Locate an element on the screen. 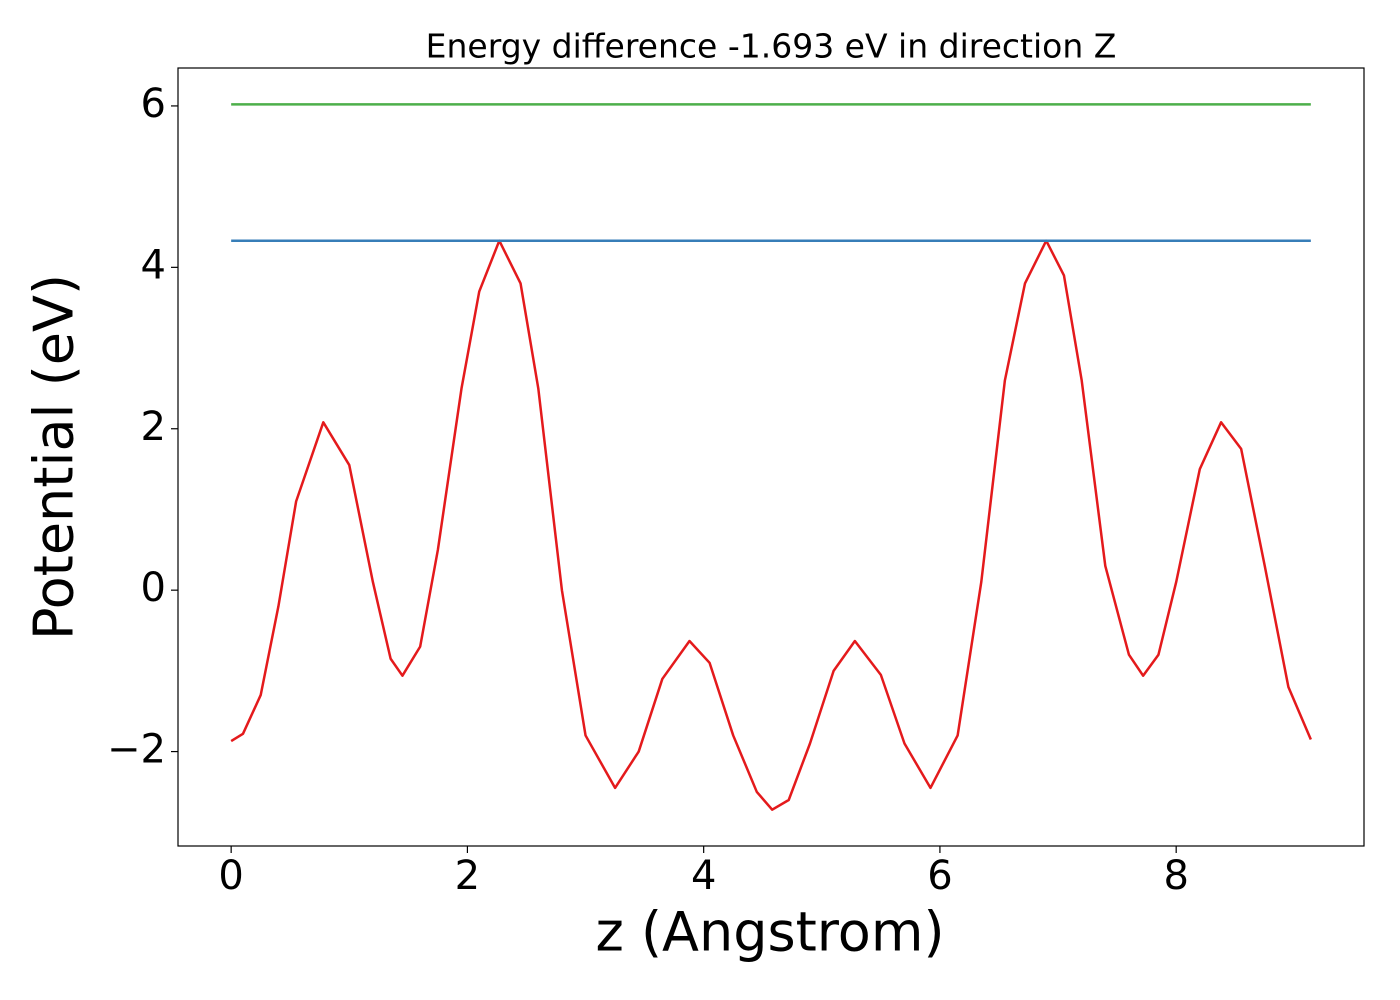  y-tick-label: −2 is located at coordinates (136, 750).